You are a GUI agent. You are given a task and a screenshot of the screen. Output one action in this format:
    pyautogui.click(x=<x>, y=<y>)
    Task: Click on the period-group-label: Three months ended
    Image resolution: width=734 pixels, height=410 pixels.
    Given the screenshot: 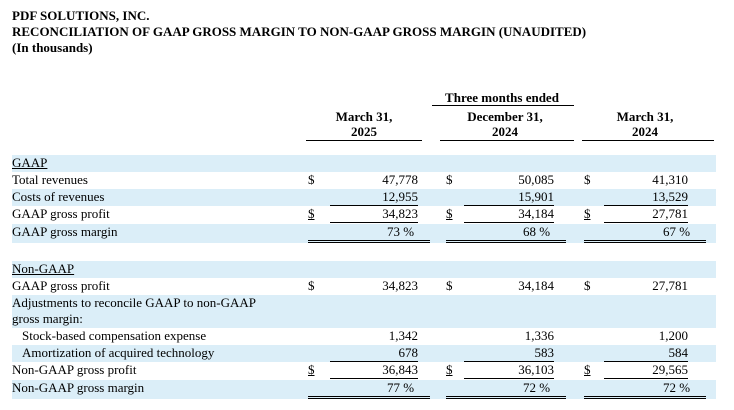 What is the action you would take?
    pyautogui.click(x=502, y=97)
    